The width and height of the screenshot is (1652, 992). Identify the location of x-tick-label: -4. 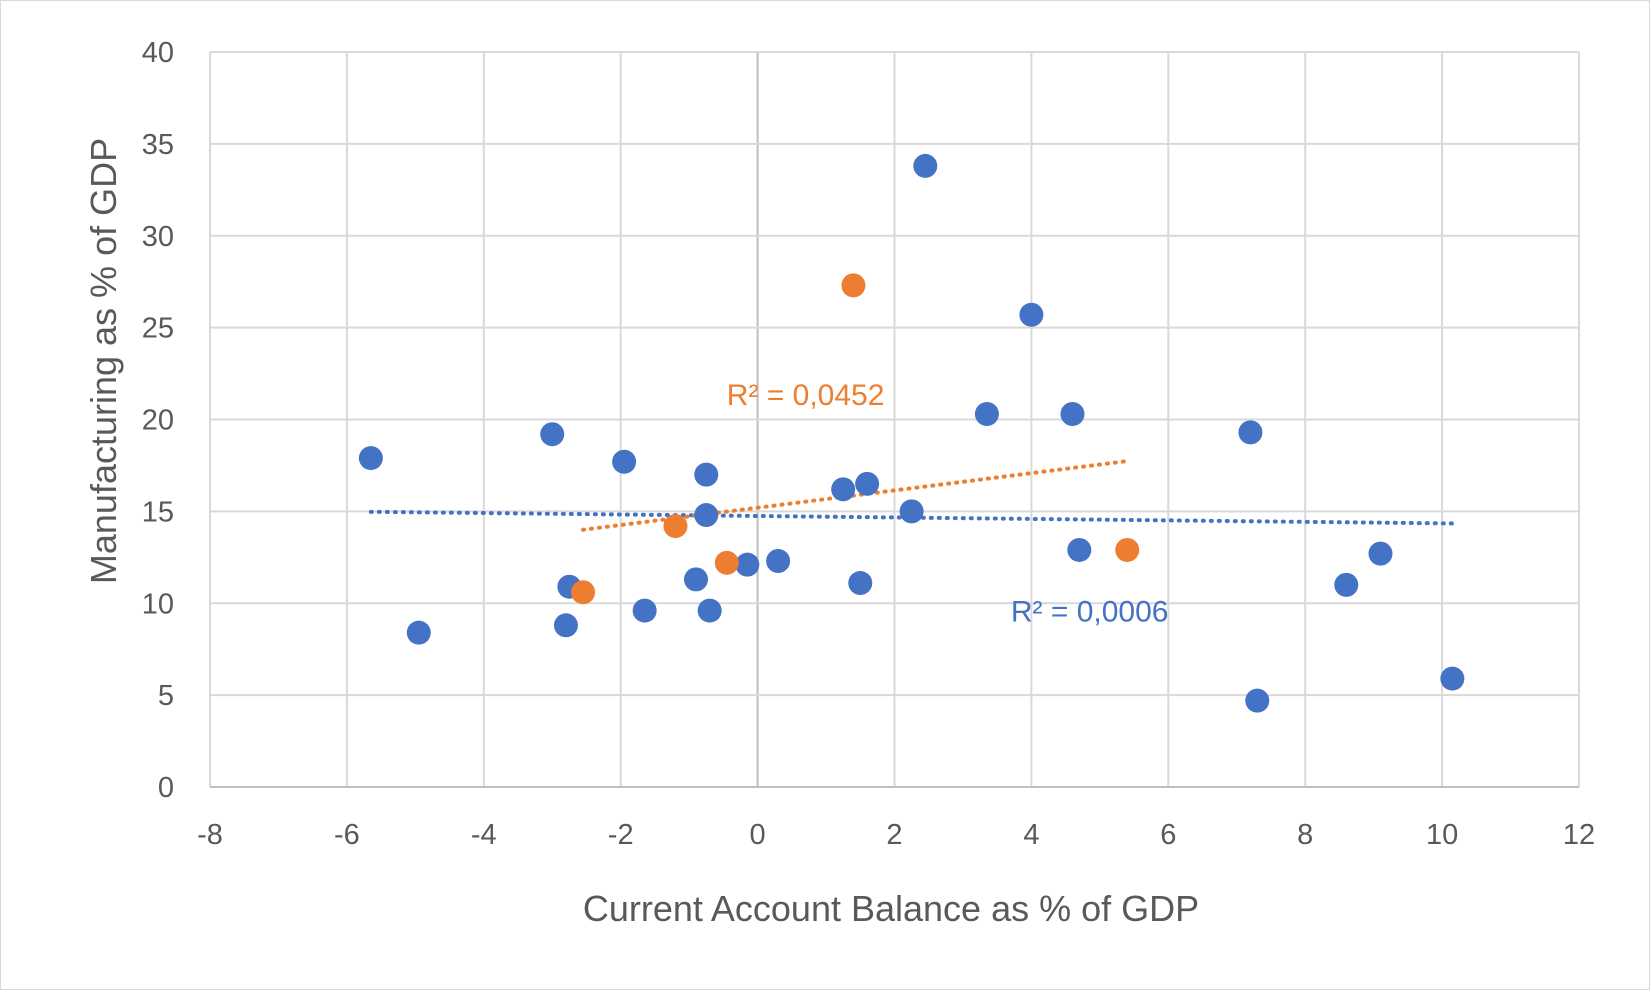
(484, 835).